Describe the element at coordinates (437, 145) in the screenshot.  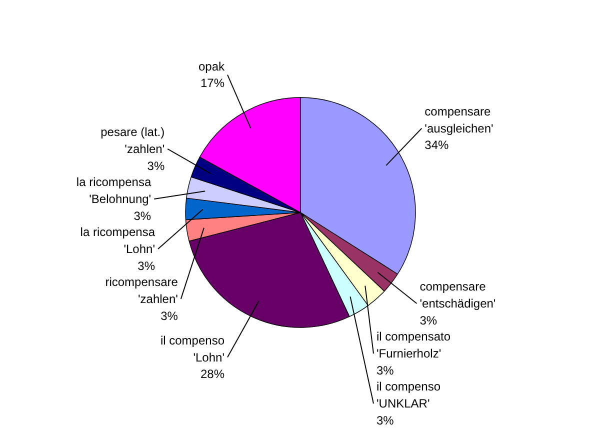
I see `data-label: 34%` at that location.